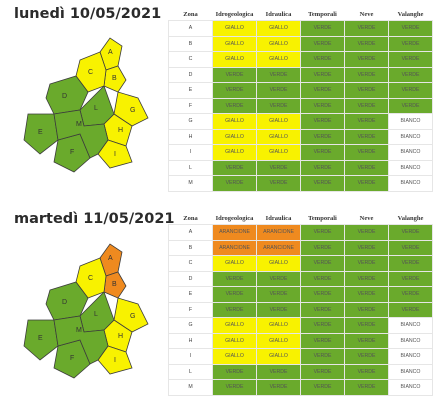 The height and width of the screenshot is (401, 440). I want to click on map-zone-label: E, so click(40, 338).